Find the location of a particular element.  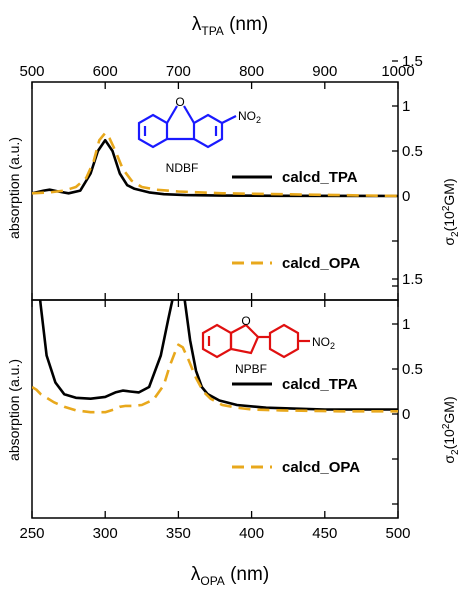

ndbf-left-benzene-ring is located at coordinates (153, 131).